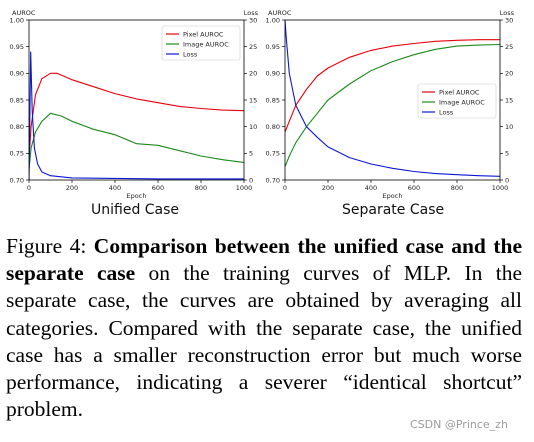 Image resolution: width=534 pixels, height=442 pixels. I want to click on watermark: CSDN @Prince_zh, so click(459, 424).